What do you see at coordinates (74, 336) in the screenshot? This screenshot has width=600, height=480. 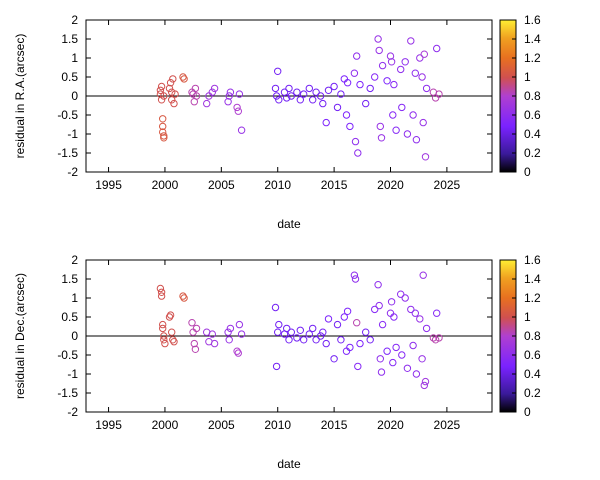 I see `y-tick-label: 0` at bounding box center [74, 336].